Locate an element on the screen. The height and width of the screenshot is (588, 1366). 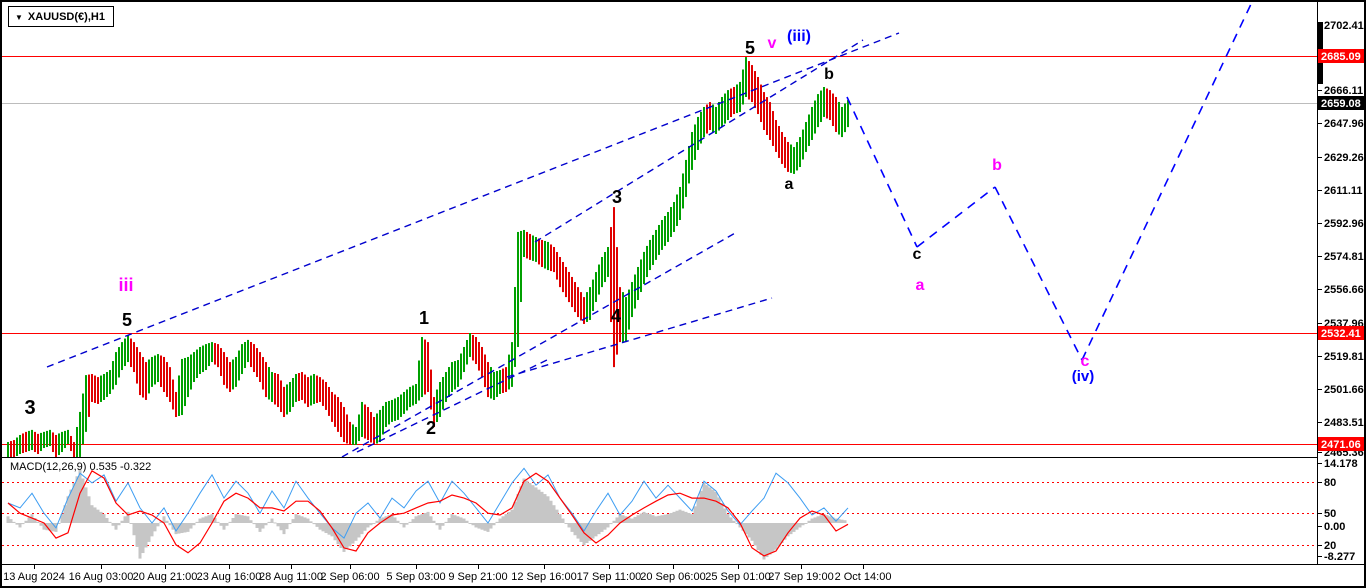
symbol-timeframe-label: XAUUSD(€),H1 is located at coordinates (66, 17).